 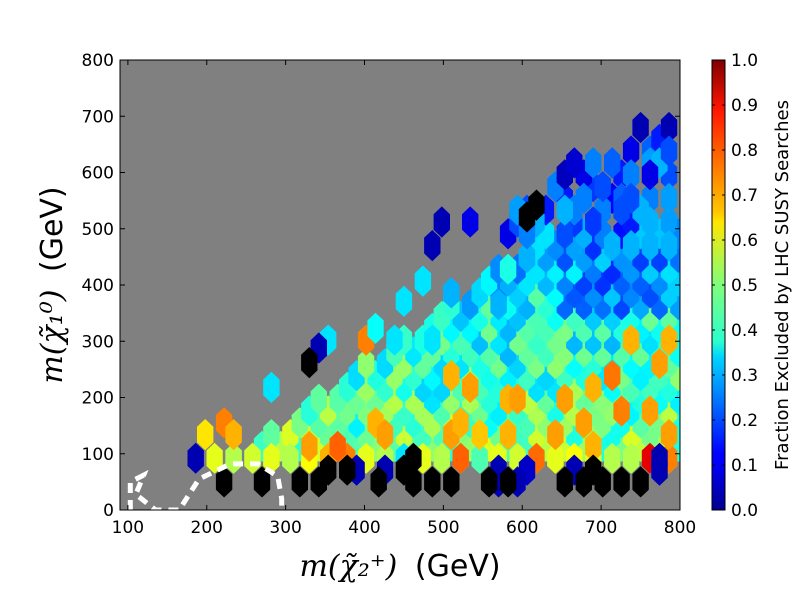 I want to click on x-tick-label: 700, so click(x=601, y=528).